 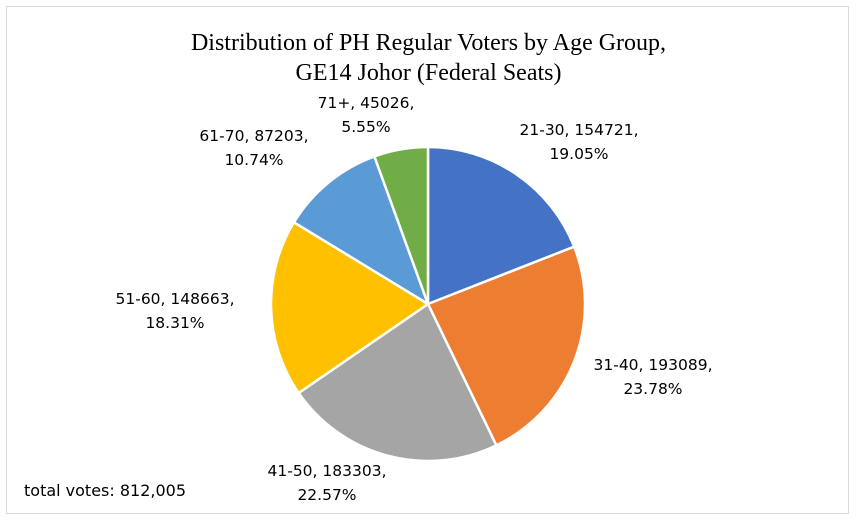 What do you see at coordinates (428, 73) in the screenshot?
I see `chart-title-line2: GE14 Johor (Federal Seats)` at bounding box center [428, 73].